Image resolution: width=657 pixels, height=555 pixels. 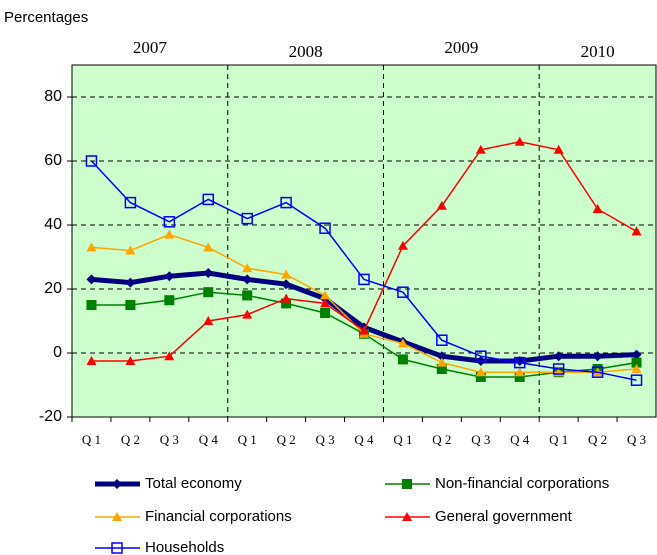 I want to click on year-label: 2010, so click(x=598, y=51).